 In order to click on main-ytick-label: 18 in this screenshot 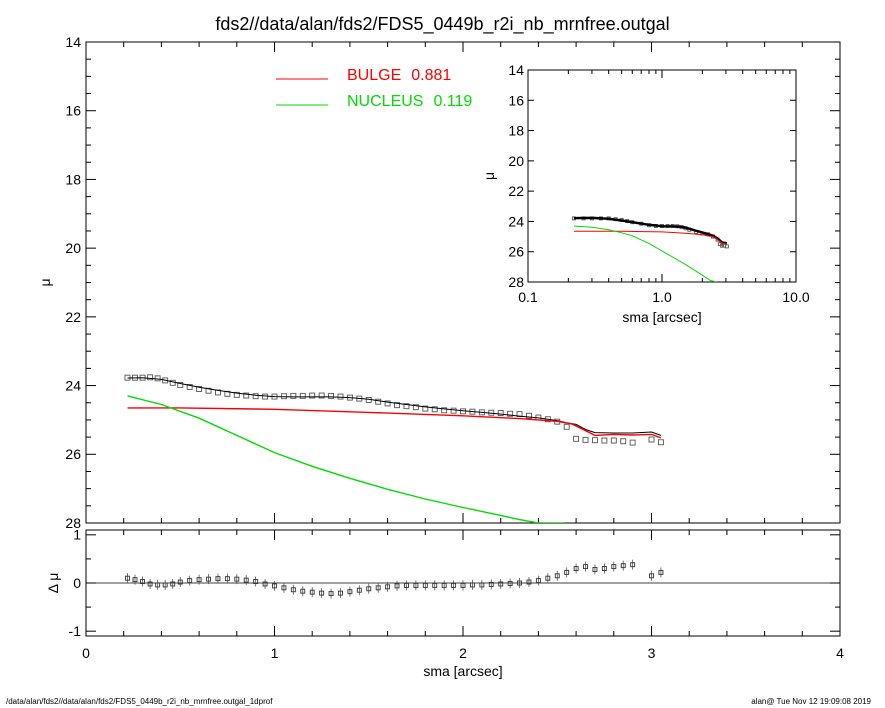, I will do `click(73, 179)`.